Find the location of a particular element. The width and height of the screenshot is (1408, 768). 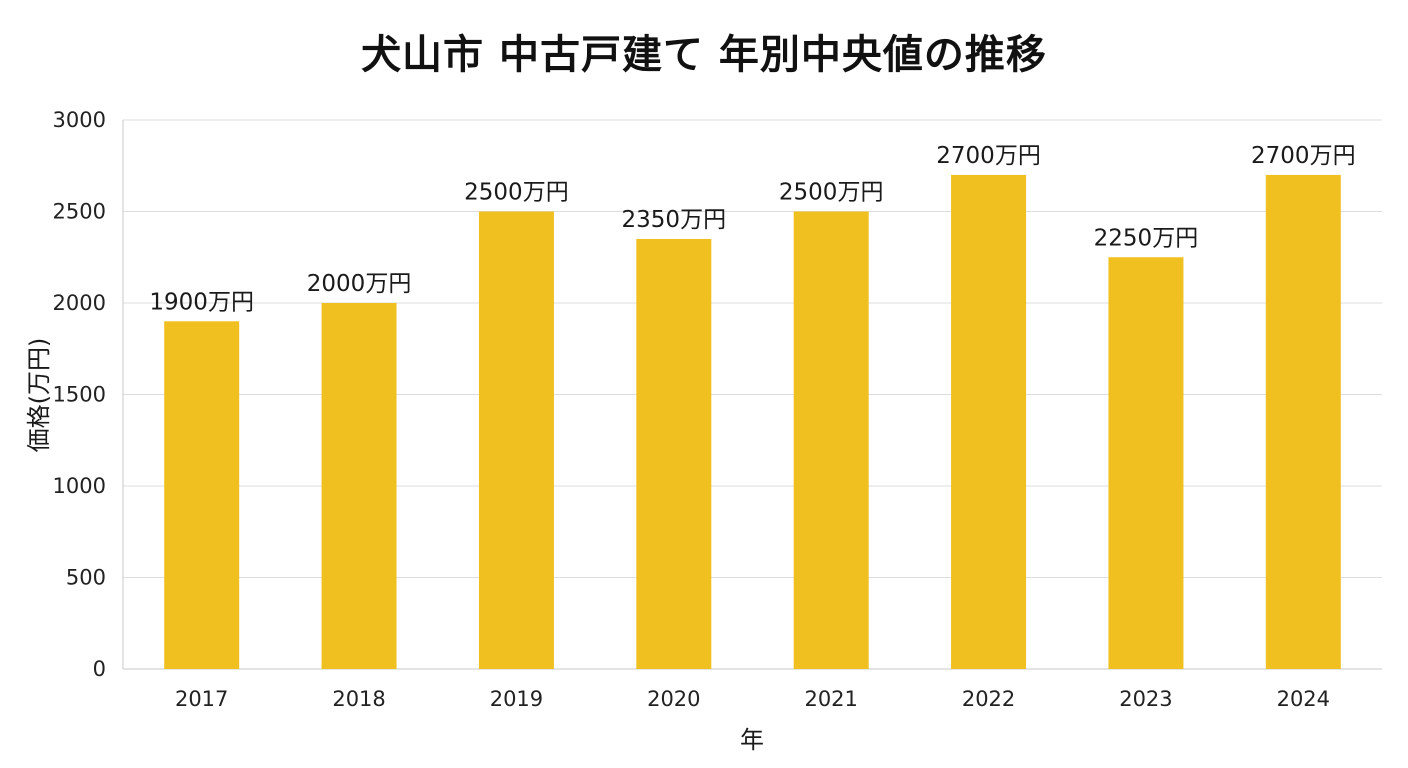

data-label-2019: 2500万円 is located at coordinates (516, 193).